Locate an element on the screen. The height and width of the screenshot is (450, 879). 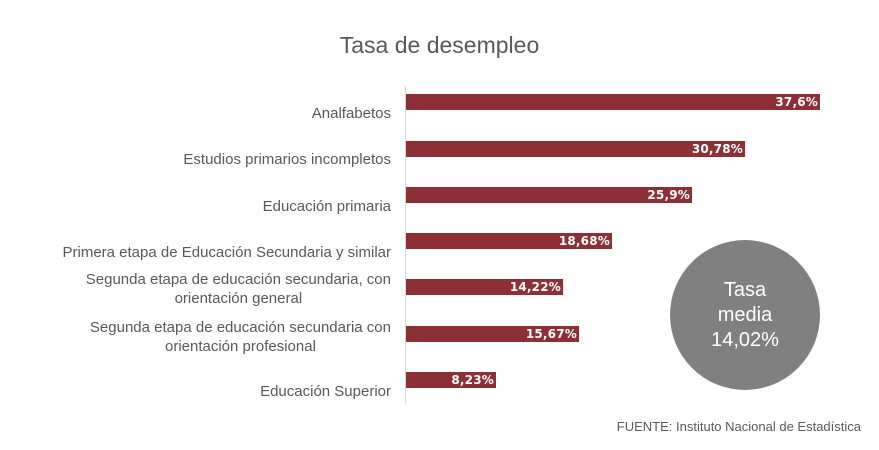
category-label-line2: orientación general is located at coordinates (238, 298).